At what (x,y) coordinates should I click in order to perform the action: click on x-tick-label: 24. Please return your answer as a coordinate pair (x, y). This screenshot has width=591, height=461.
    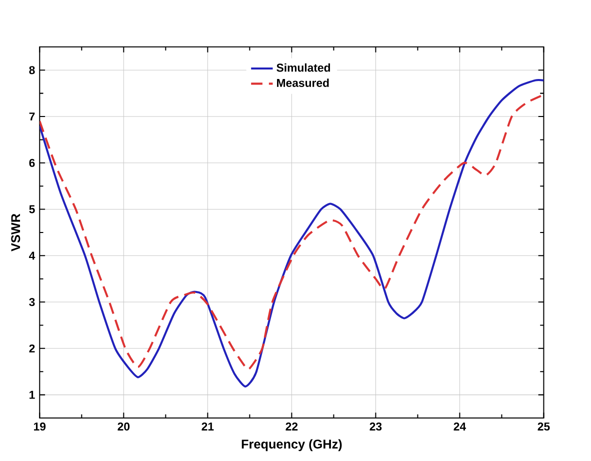
    Looking at the image, I should click on (460, 426).